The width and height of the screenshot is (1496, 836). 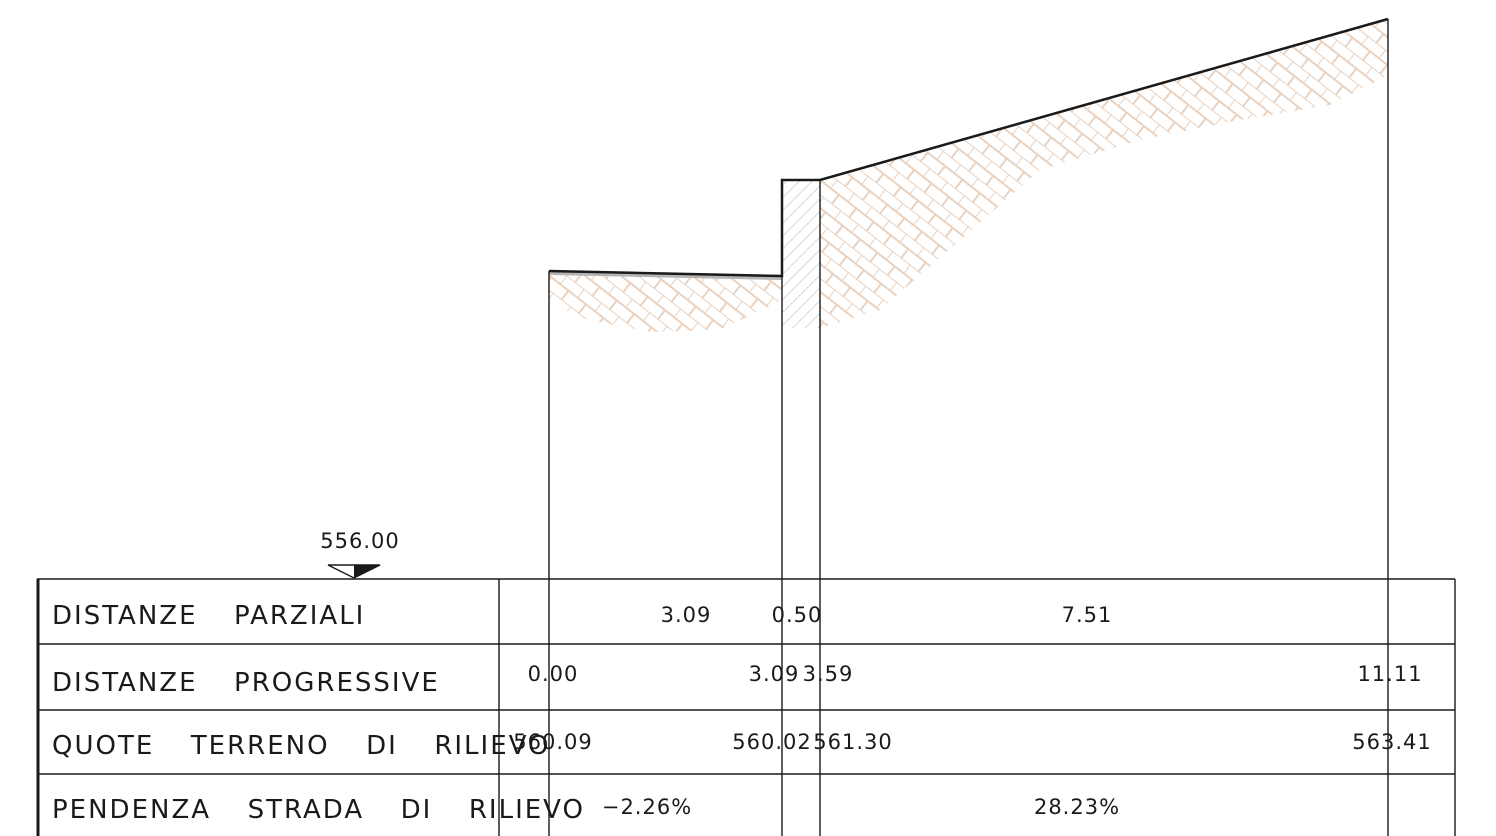 What do you see at coordinates (801, 254) in the screenshot?
I see `retaining-wall` at bounding box center [801, 254].